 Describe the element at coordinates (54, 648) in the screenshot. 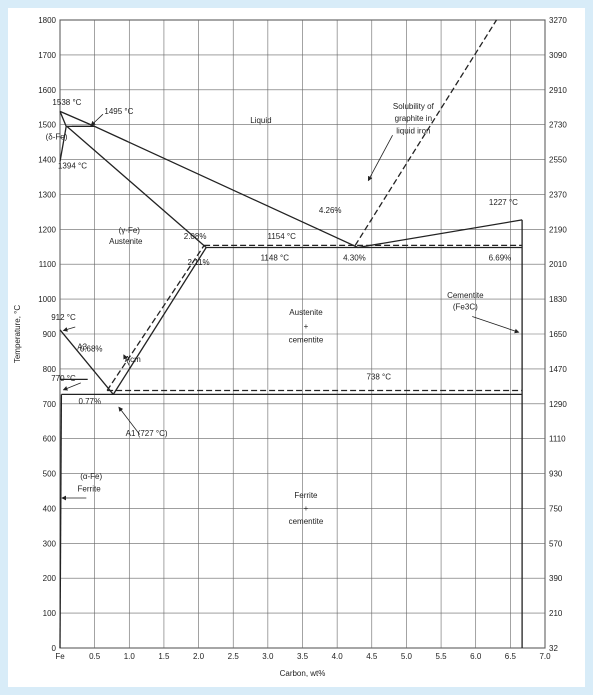

I see `y-tick-label: 0` at that location.